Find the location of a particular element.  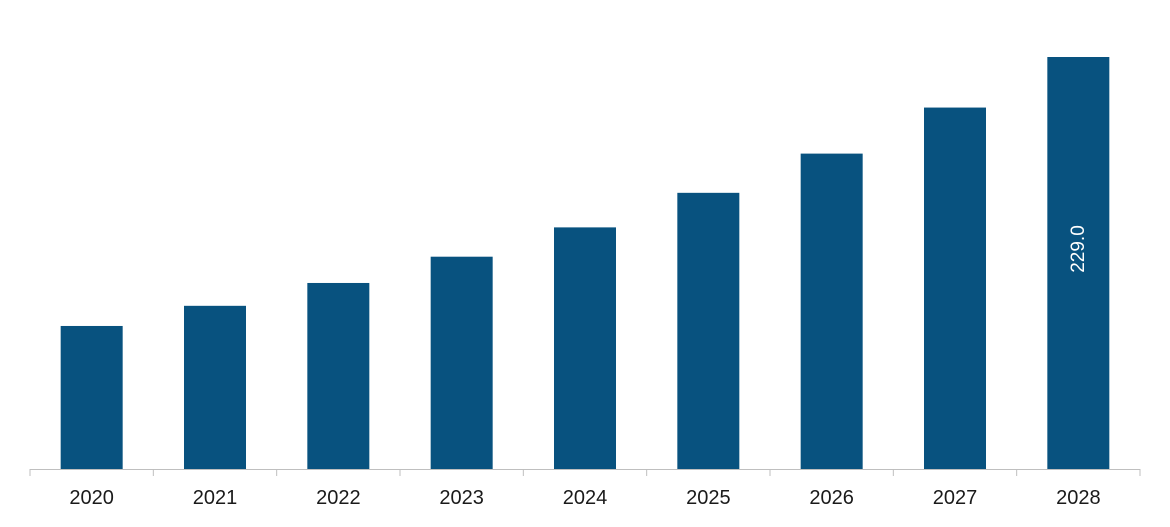

bar-2026 is located at coordinates (831, 311).